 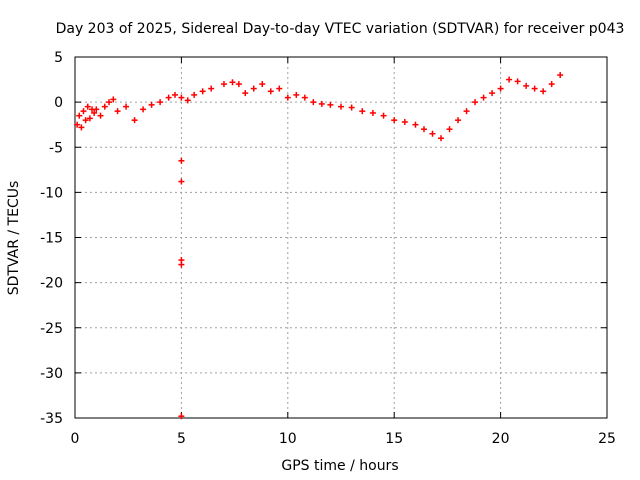 What do you see at coordinates (75, 439) in the screenshot?
I see `x-tick-label: 0` at bounding box center [75, 439].